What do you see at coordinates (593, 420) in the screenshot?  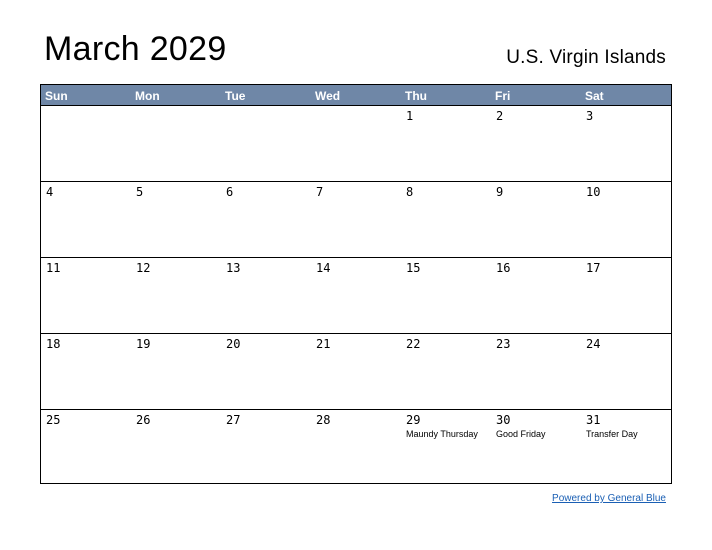 I see `day-number: 31` at bounding box center [593, 420].